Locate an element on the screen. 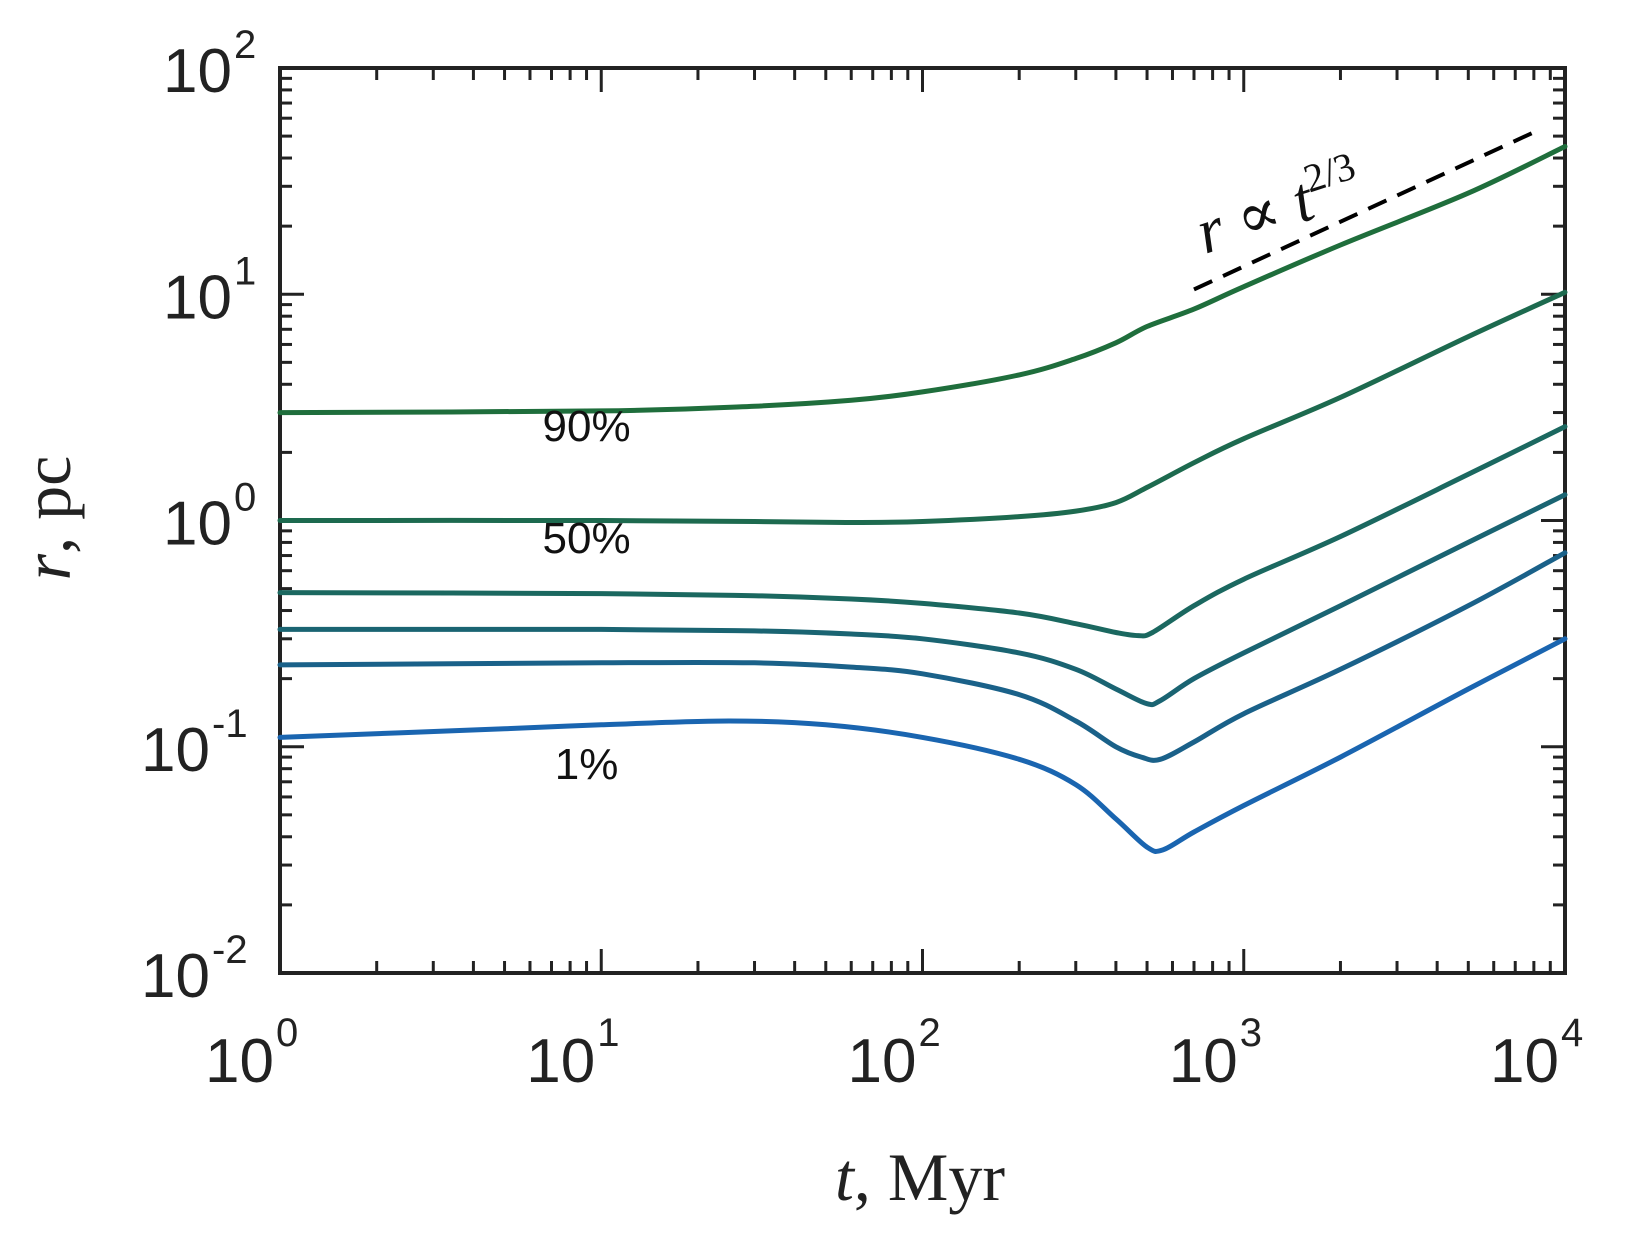 The height and width of the screenshot is (1233, 1634). y-tick-label: 10 -2 is located at coordinates (194, 969).